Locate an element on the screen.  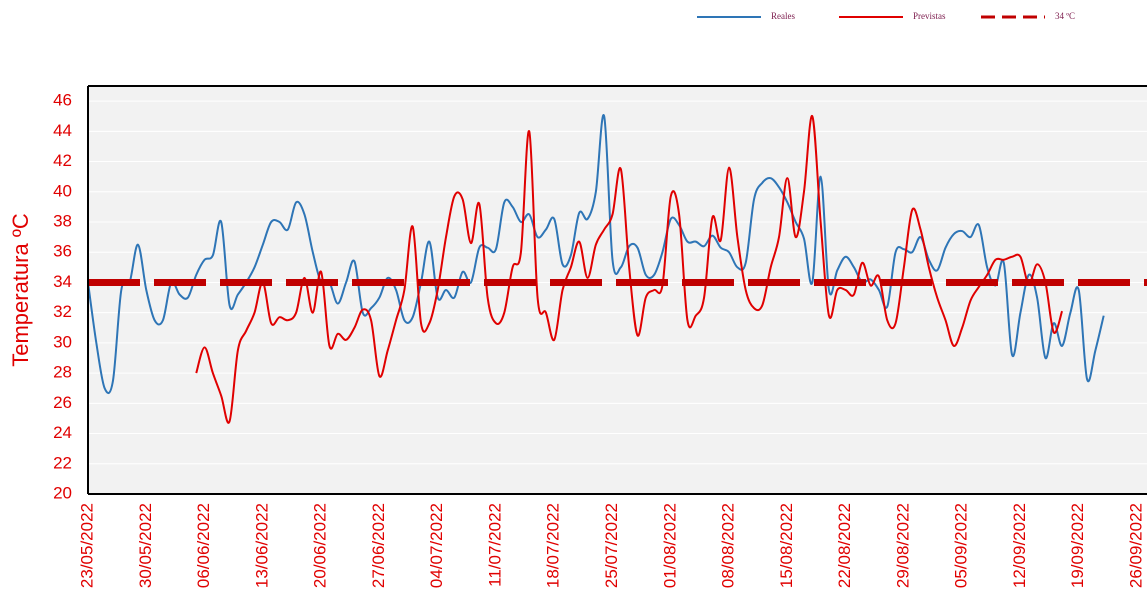
y-tick-label: 24 is located at coordinates (62, 432).